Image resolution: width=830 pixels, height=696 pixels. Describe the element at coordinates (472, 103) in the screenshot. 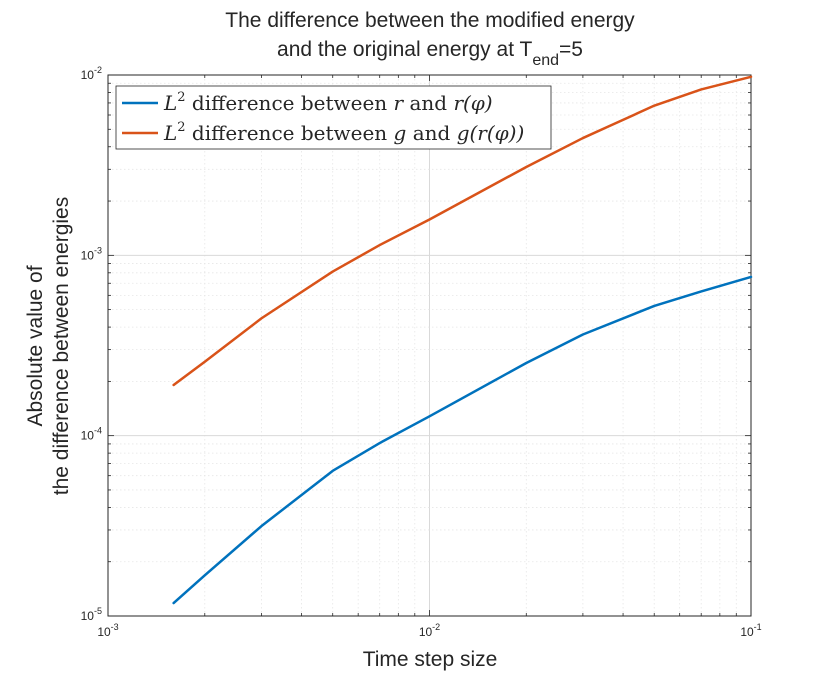

I see `legend-r-v2: r(φ)` at that location.